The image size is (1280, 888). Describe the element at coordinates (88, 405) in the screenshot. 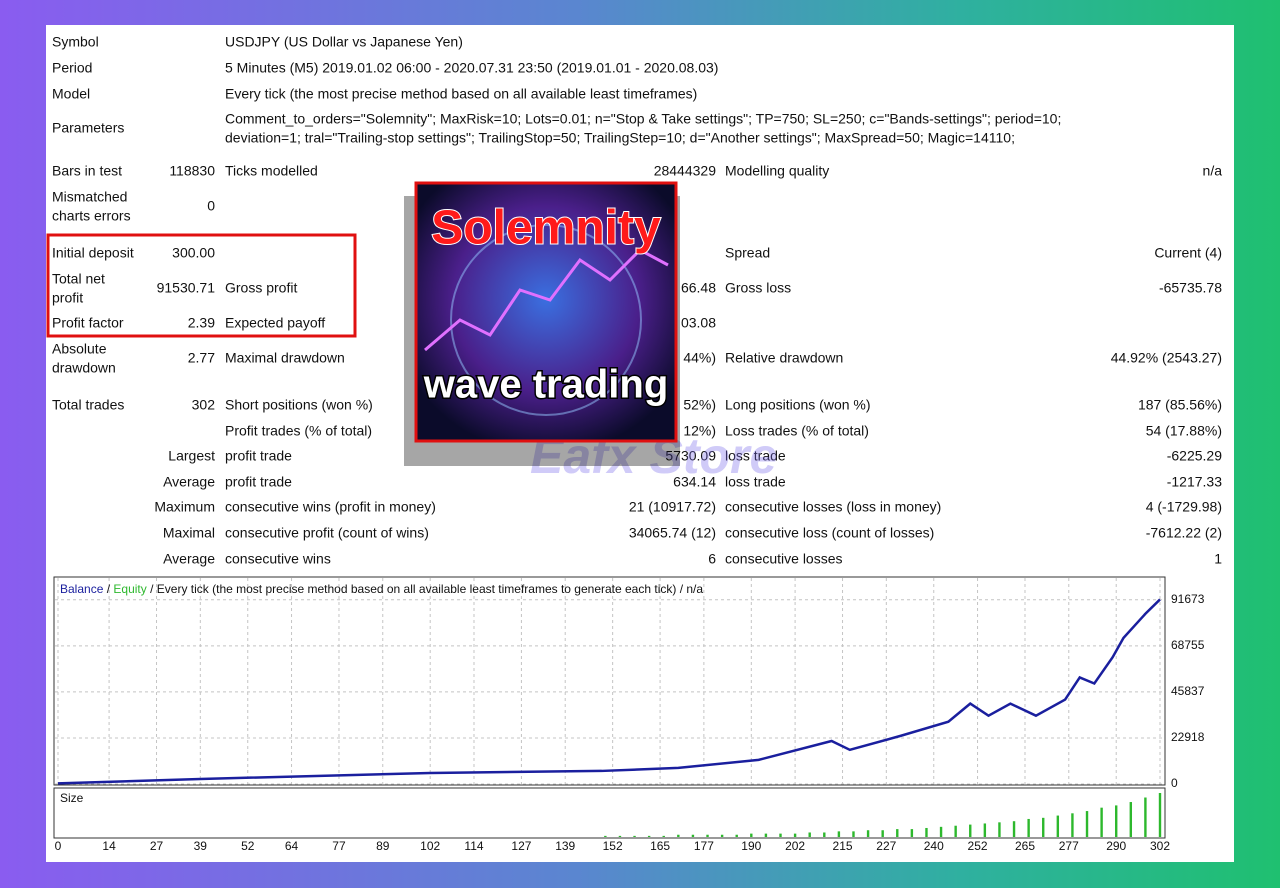

I see `stat-label: Total trades` at that location.